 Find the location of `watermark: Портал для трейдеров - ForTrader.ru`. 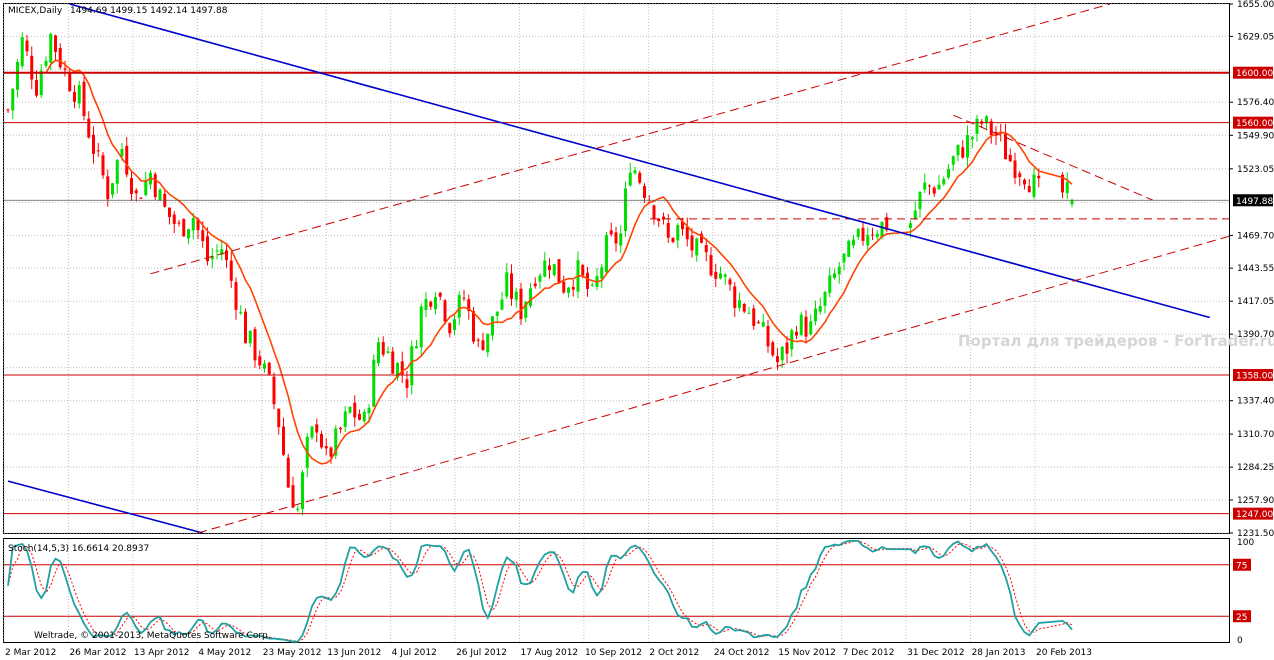

watermark: Портал для трейдеров - ForTrader.ru is located at coordinates (1116, 341).